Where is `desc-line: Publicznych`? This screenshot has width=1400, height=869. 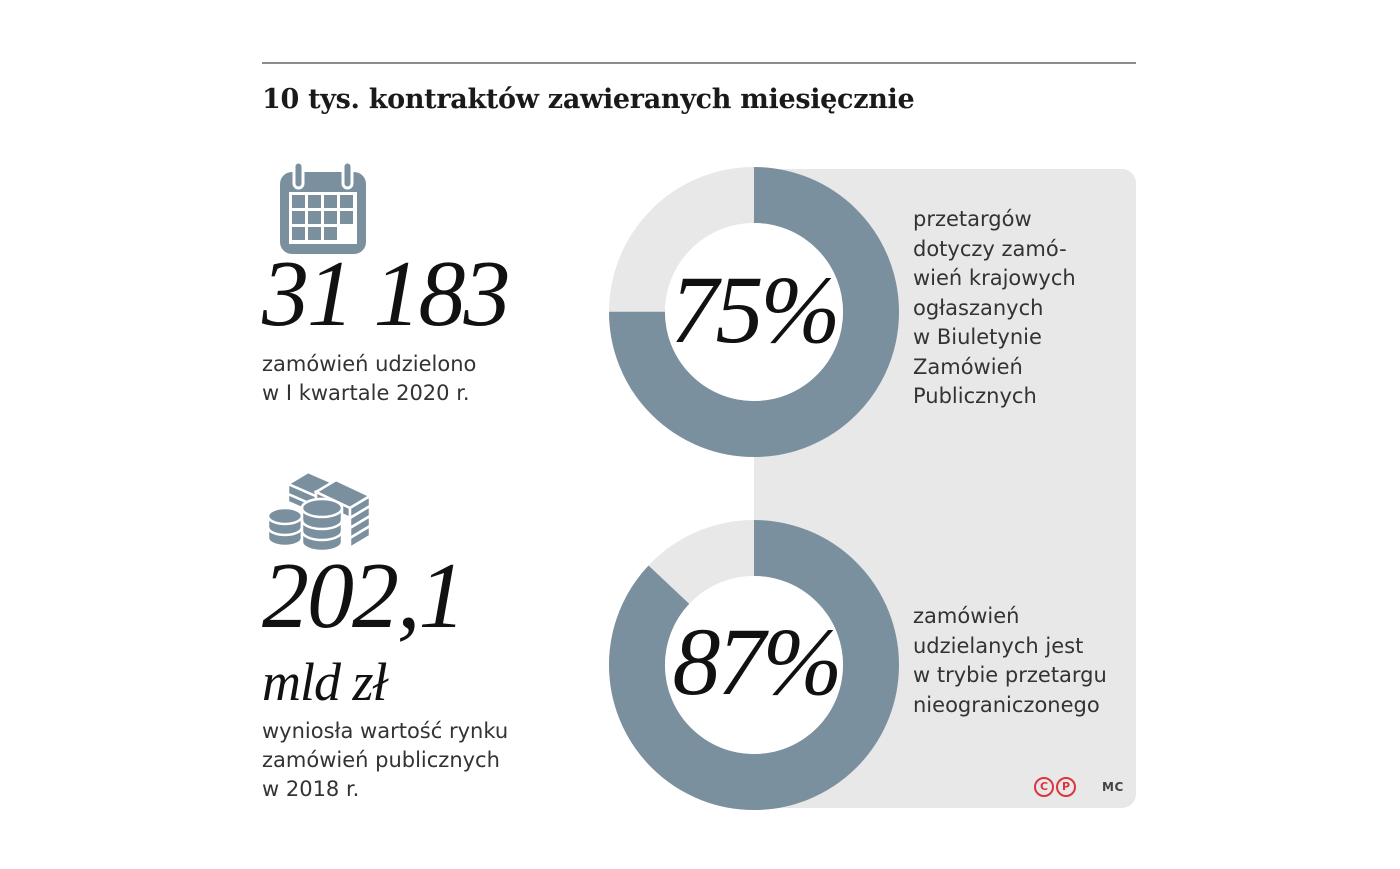
desc-line: Publicznych is located at coordinates (975, 396).